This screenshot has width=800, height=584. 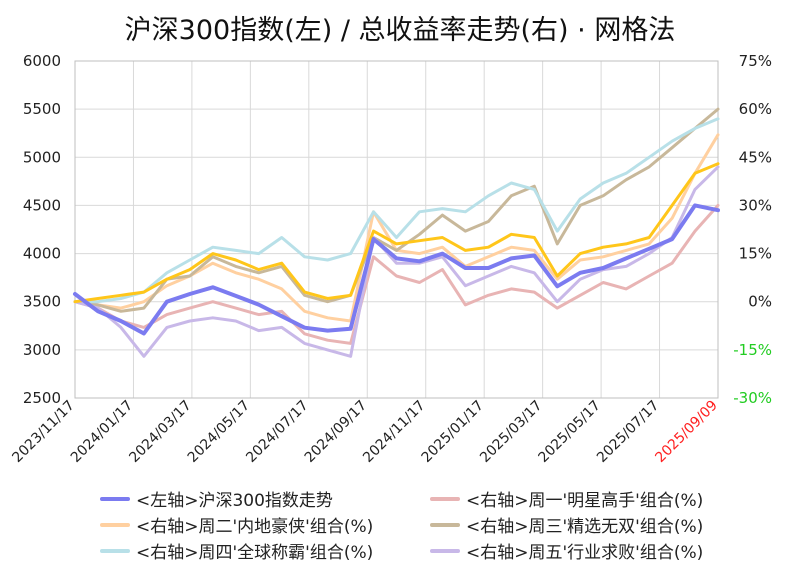 What do you see at coordinates (585, 527) in the screenshot?
I see `legend-label: <右轴>周三'精选无双'组合(%)` at bounding box center [585, 527].